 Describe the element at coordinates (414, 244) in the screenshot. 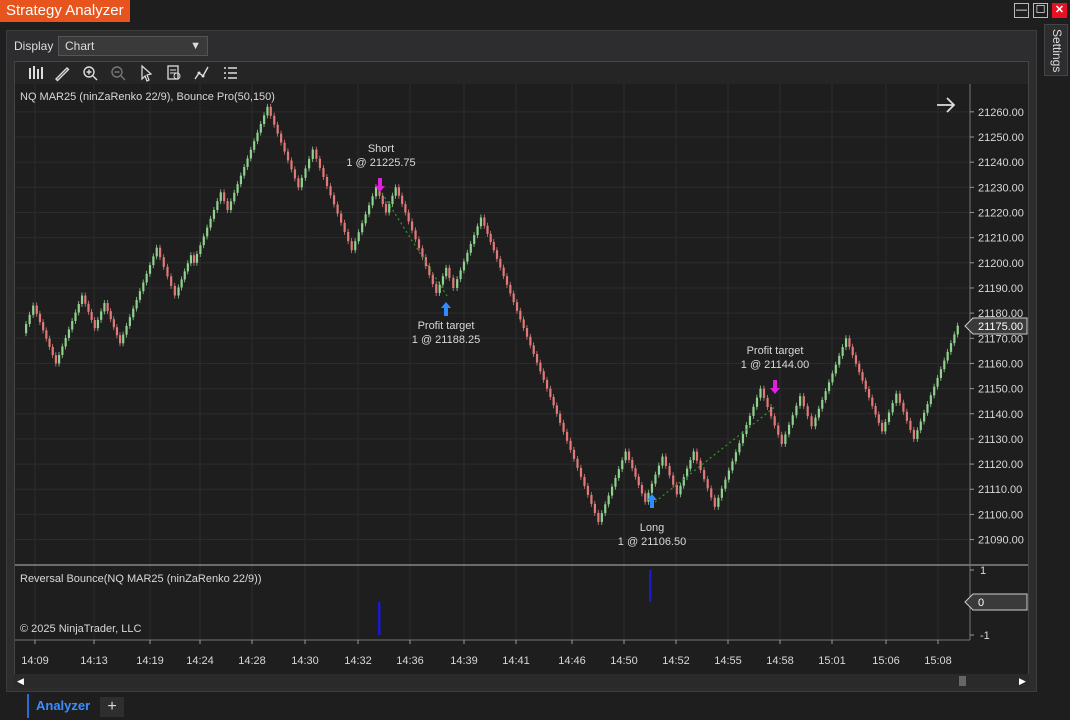

I see `trade-connector-short` at that location.